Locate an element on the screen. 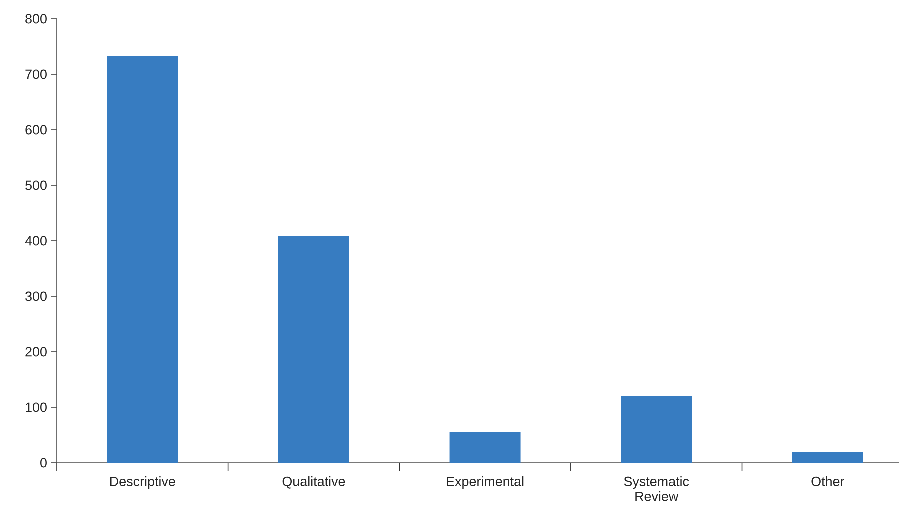 This screenshot has height=518, width=899. y-tick-label: 500 is located at coordinates (36, 185).